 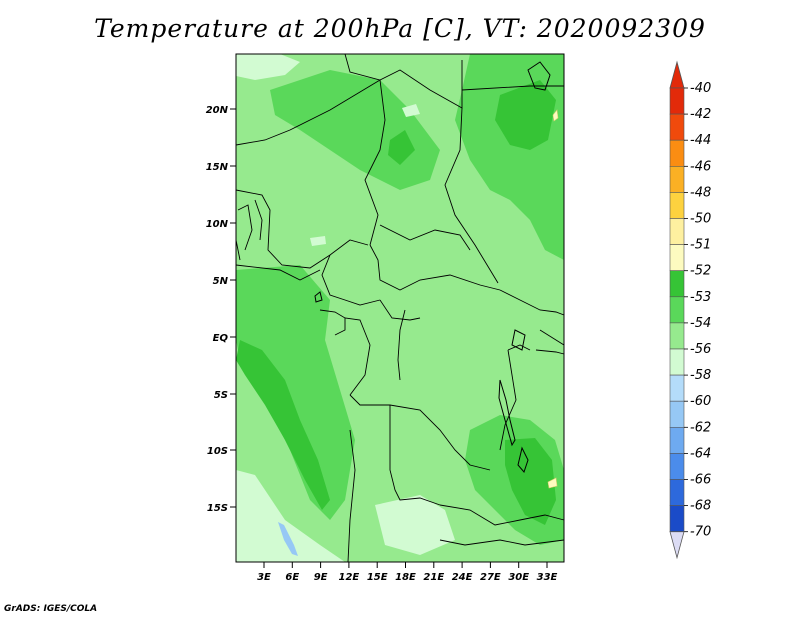 What do you see at coordinates (405, 577) in the screenshot?
I see `lon-label: 18E` at bounding box center [405, 577].